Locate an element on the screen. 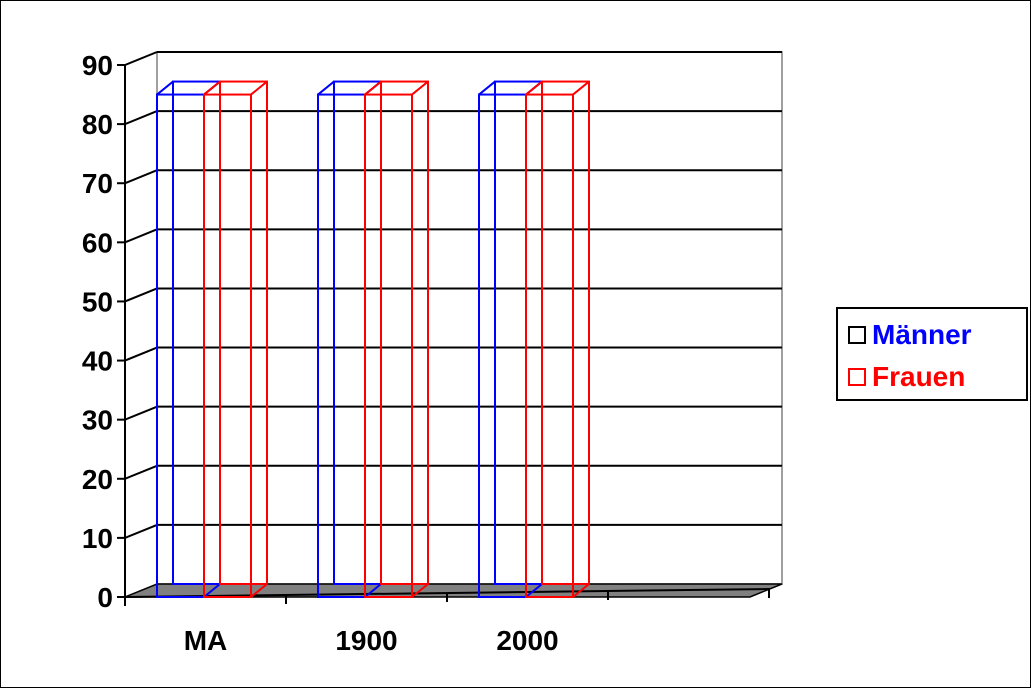 The width and height of the screenshot is (1031, 688). y-tick-label: 40 is located at coordinates (97, 361).